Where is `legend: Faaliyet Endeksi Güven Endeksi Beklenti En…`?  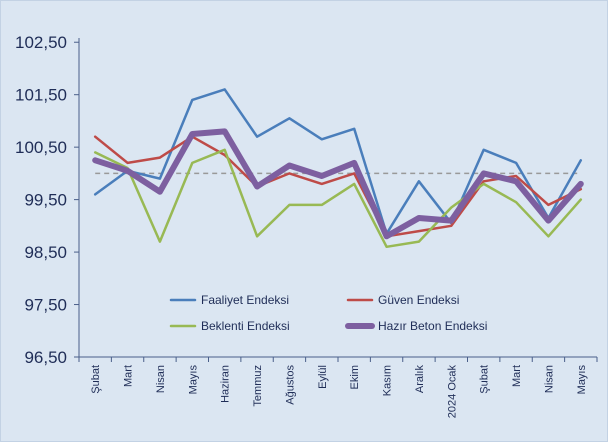
legend: Faaliyet Endeksi Güven Endeksi Beklenti En… is located at coordinates (328, 313).